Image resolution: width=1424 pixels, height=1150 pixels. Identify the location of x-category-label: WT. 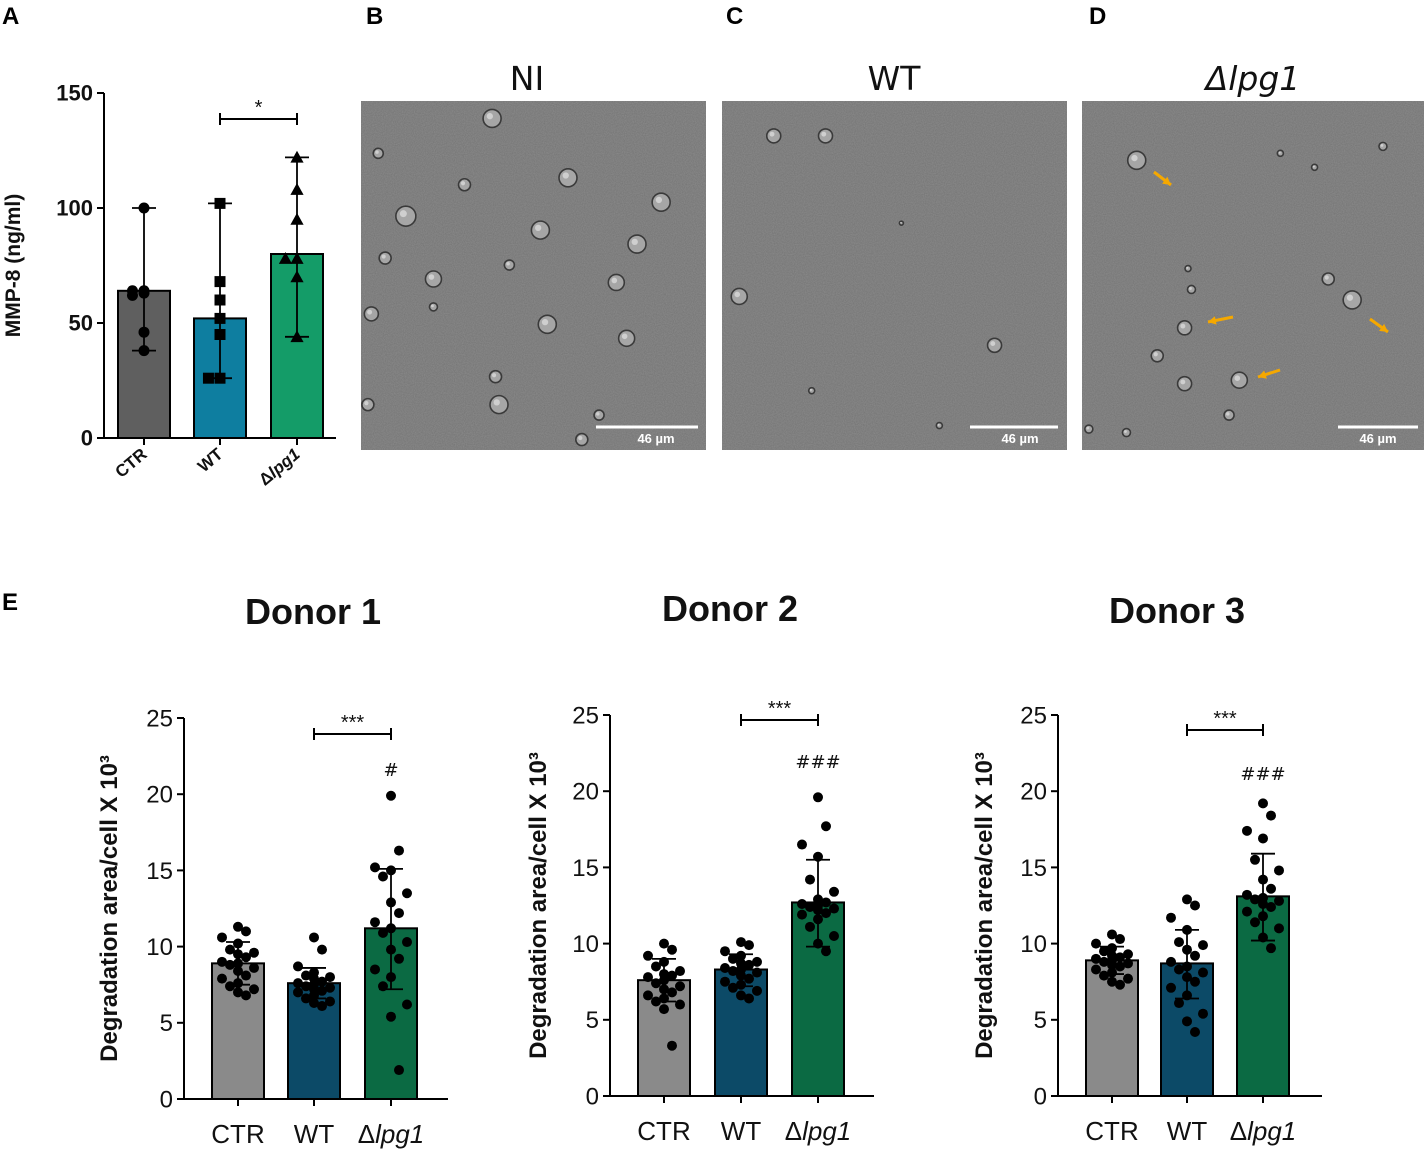
(314, 1134).